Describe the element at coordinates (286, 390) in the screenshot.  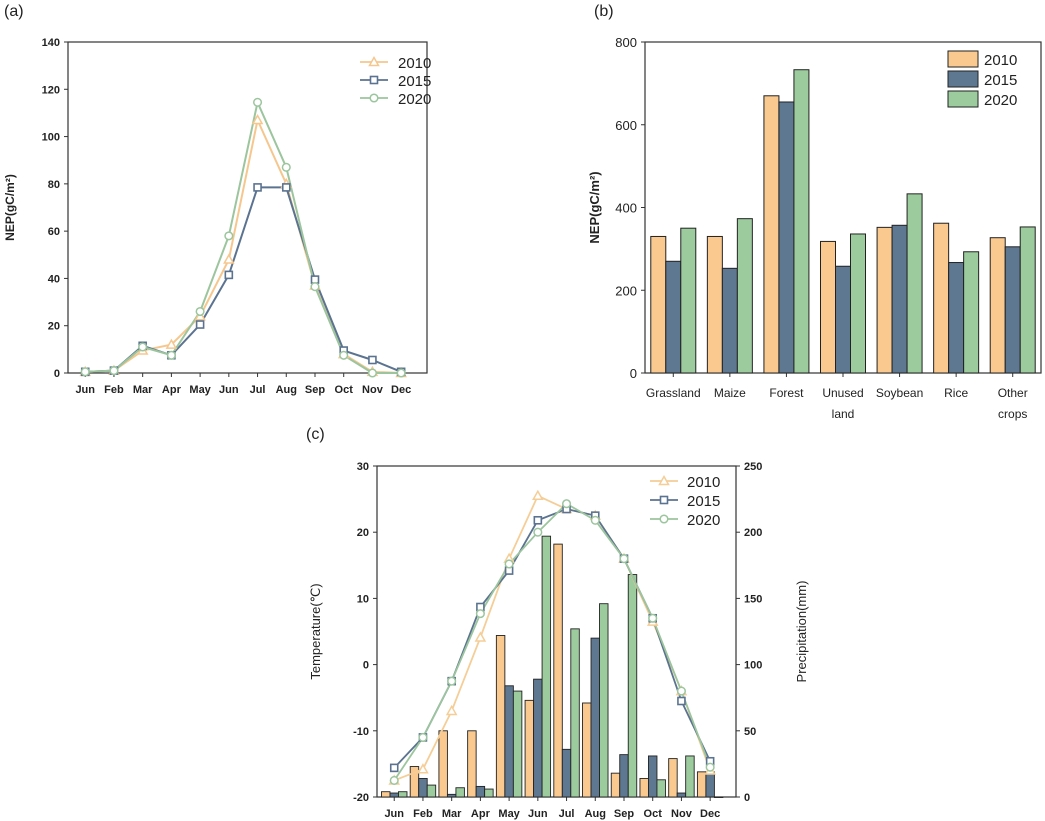
I see `x-tick-label-a: Aug` at that location.